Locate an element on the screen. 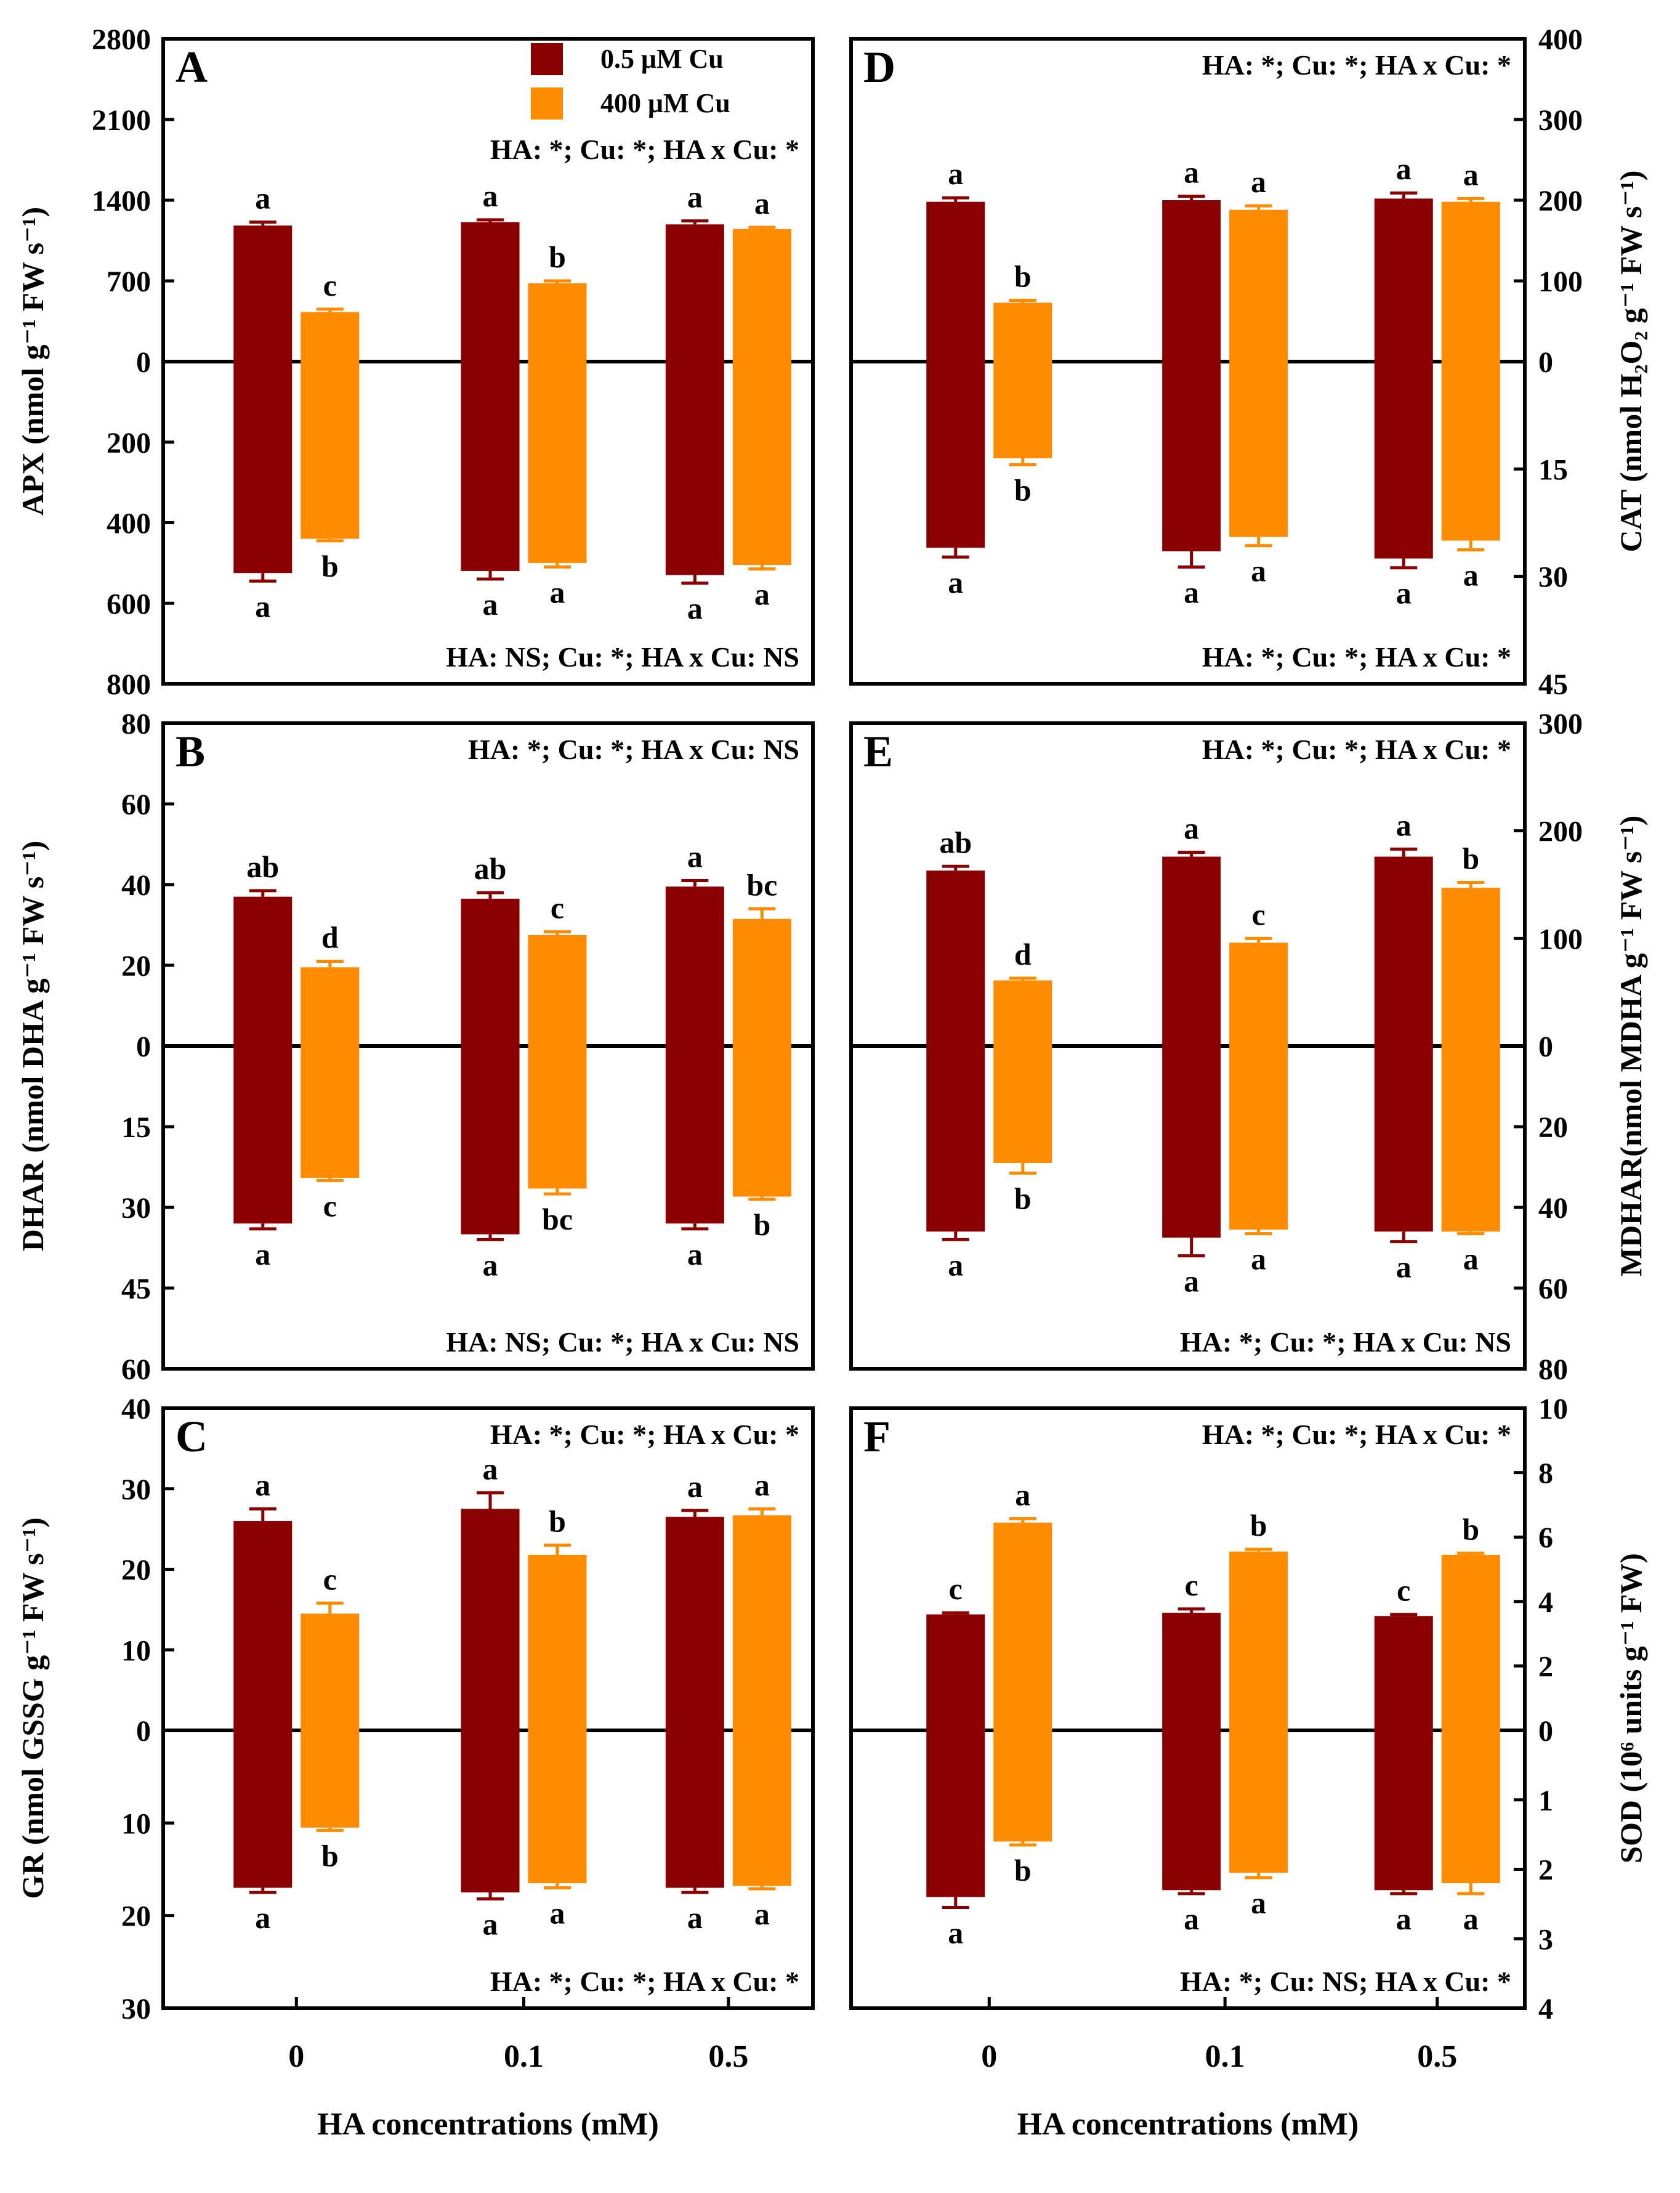  y-tick-label: 1400 is located at coordinates (121, 201).